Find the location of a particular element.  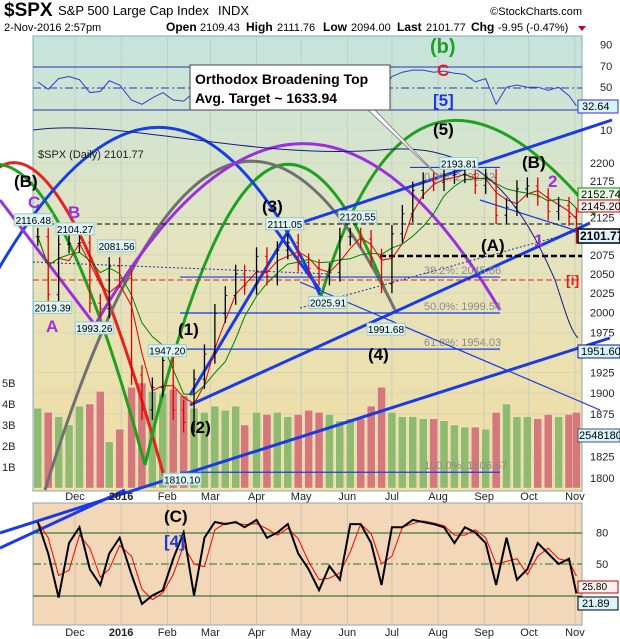

svg-text: 21.89 is located at coordinates (596, 604).